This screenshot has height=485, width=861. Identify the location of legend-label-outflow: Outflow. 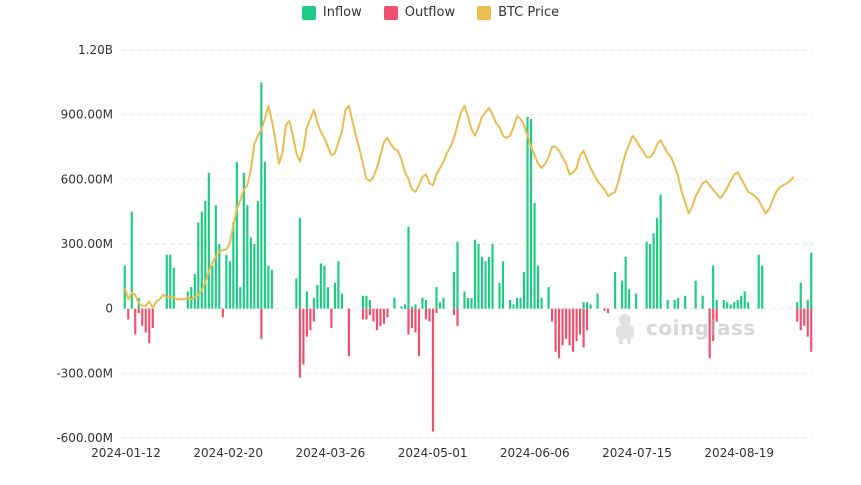
(430, 12).